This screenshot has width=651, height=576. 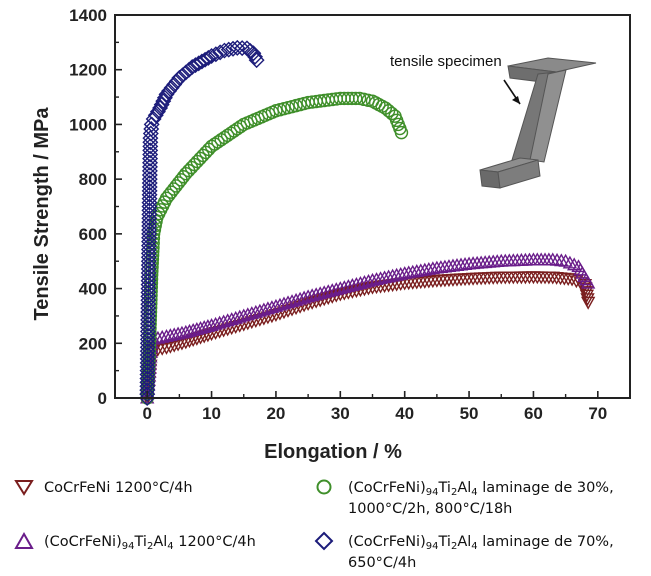 What do you see at coordinates (446, 61) in the screenshot?
I see `annotation-label: tensile specimen` at bounding box center [446, 61].